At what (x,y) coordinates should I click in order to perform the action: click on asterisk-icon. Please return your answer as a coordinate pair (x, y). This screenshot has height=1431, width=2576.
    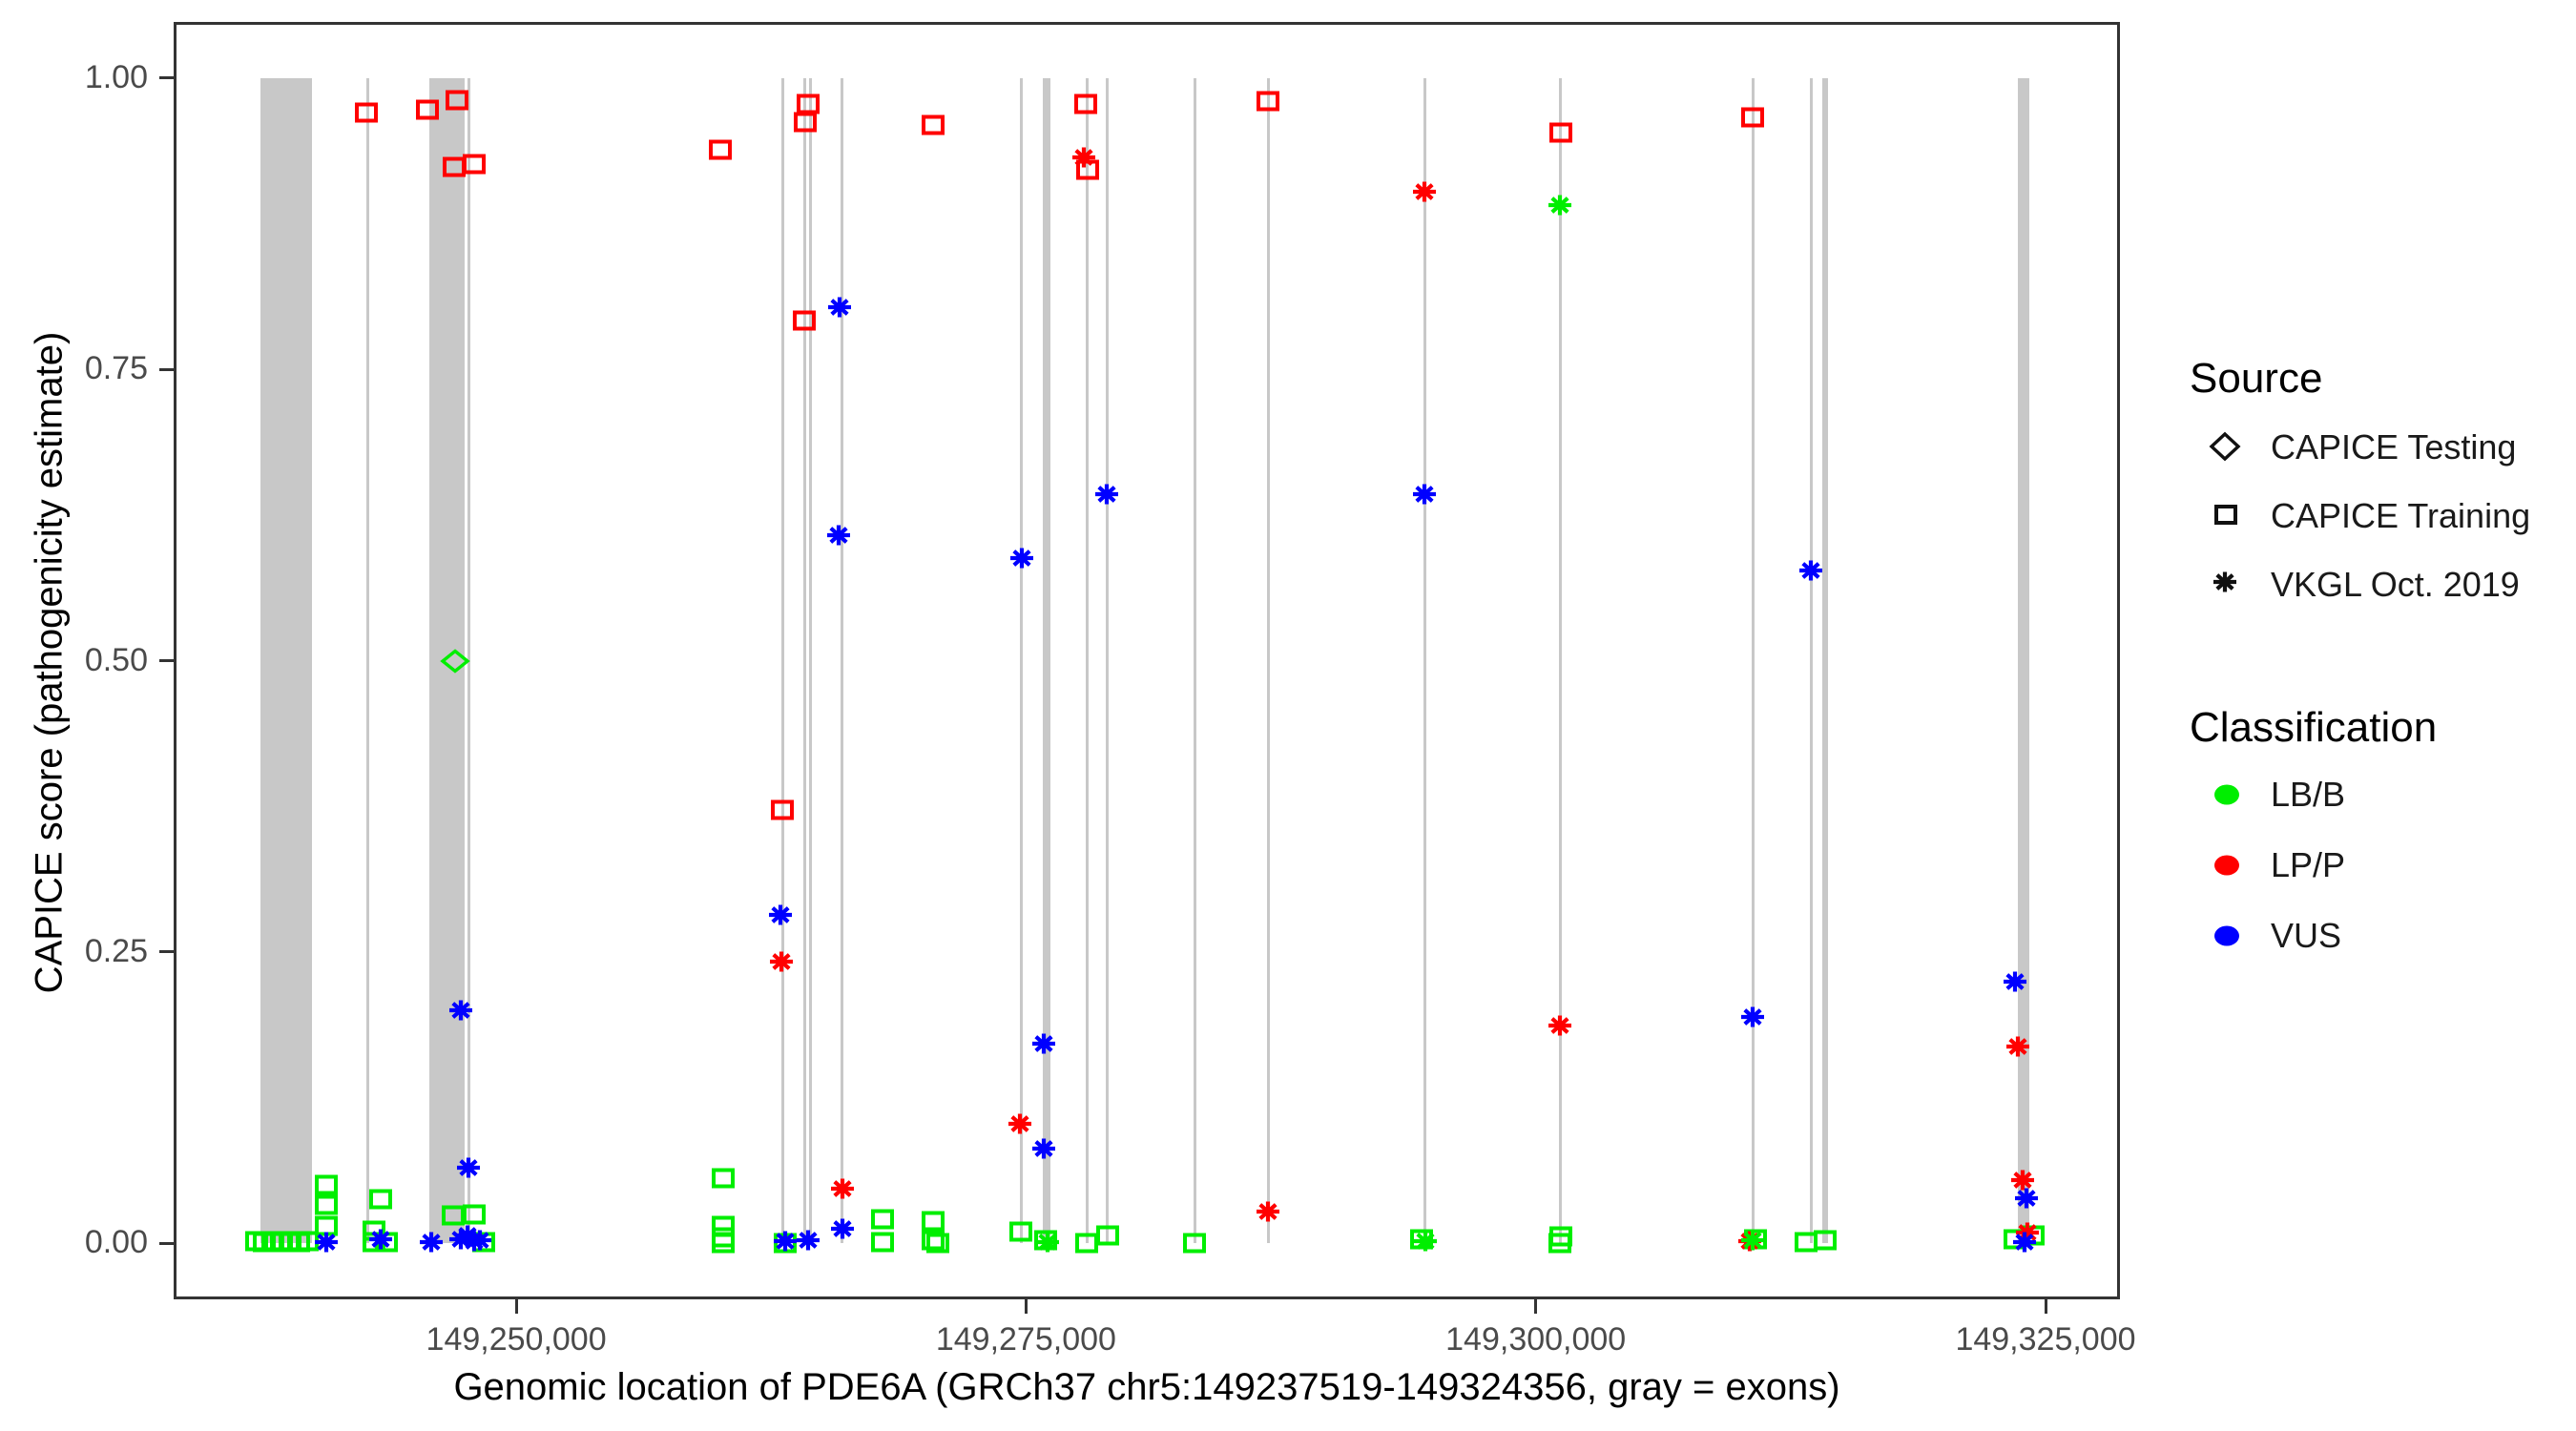
    Looking at the image, I should click on (2225, 584).